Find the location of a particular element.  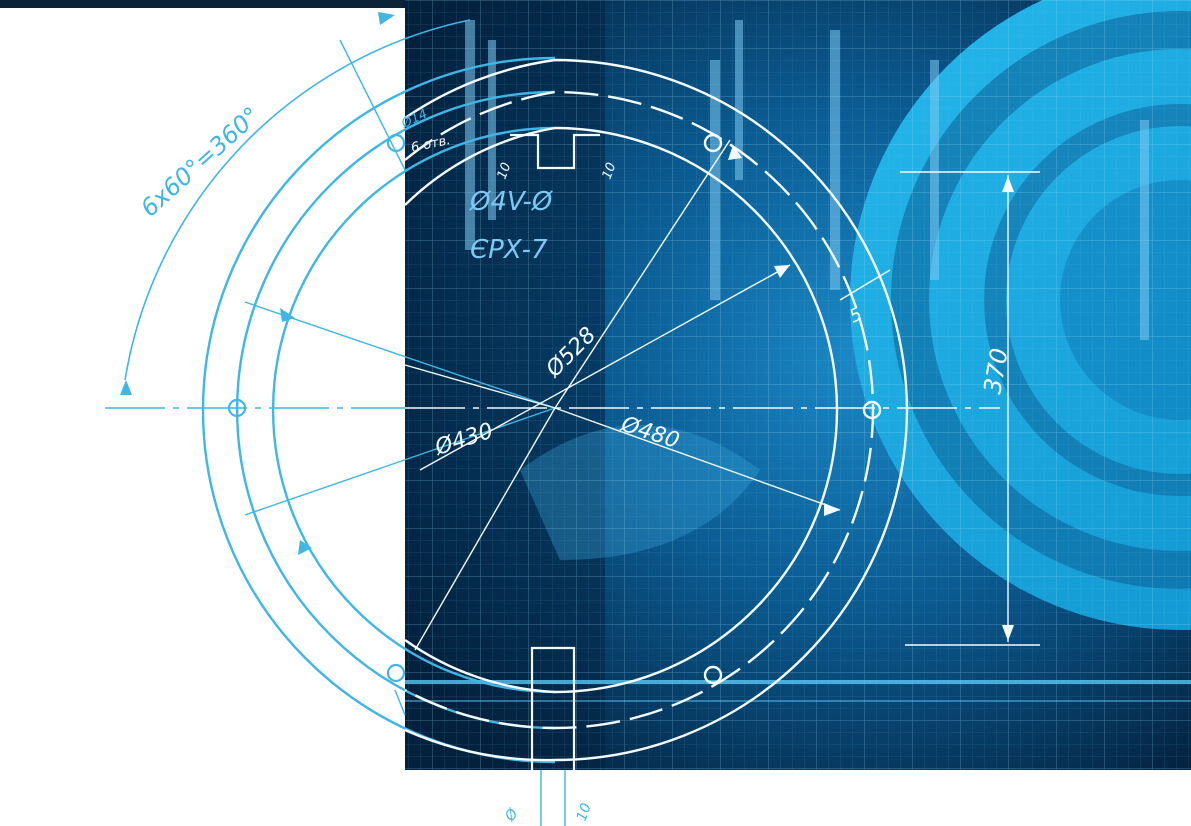

notch-left-label: 10 is located at coordinates (505, 171).